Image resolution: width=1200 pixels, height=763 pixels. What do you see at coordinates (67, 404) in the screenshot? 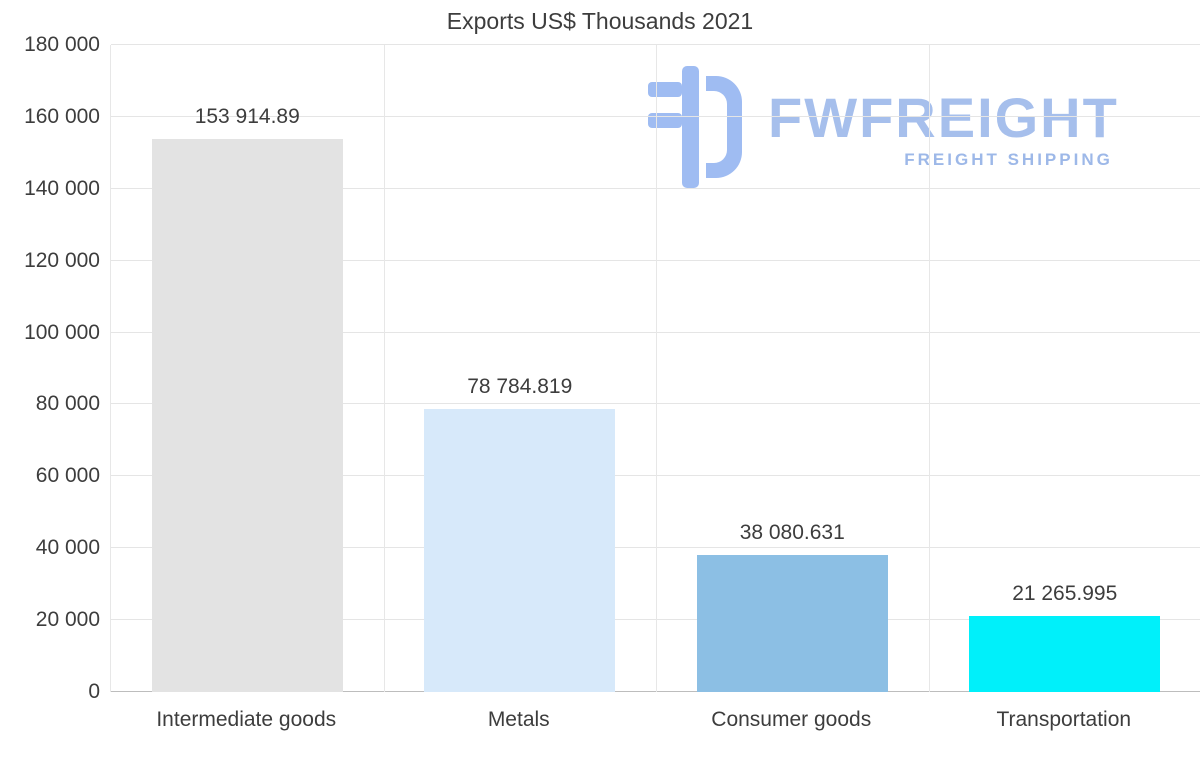
I see `y-tick-label: 80 000` at bounding box center [67, 404].